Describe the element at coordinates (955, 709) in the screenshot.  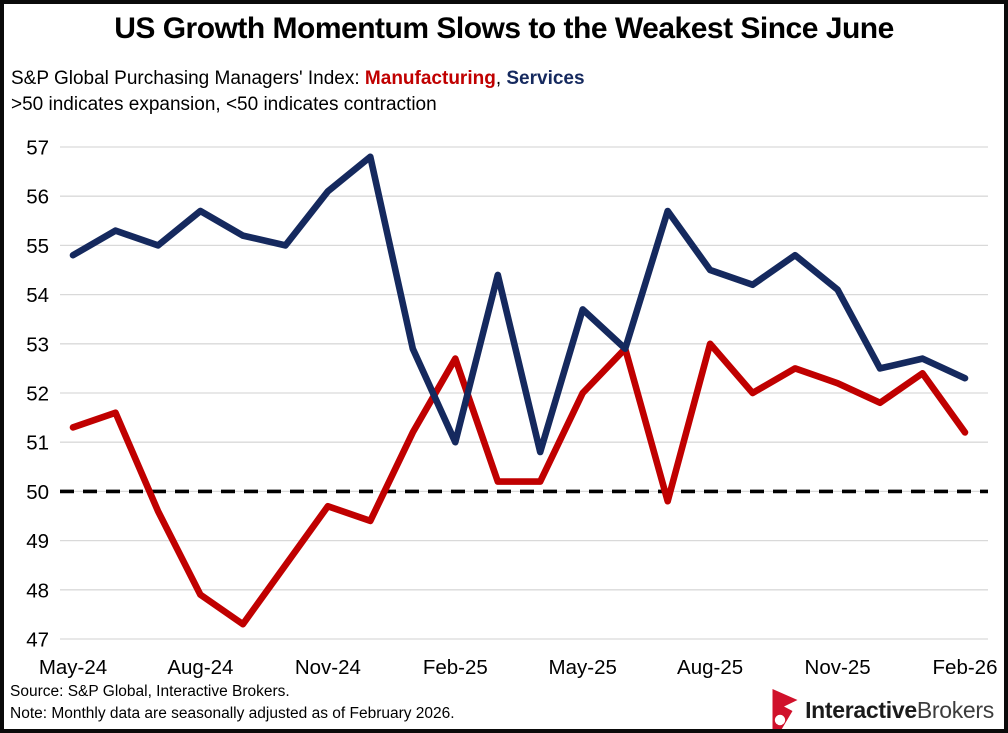
I see `logo-text-regular: Brokers` at that location.